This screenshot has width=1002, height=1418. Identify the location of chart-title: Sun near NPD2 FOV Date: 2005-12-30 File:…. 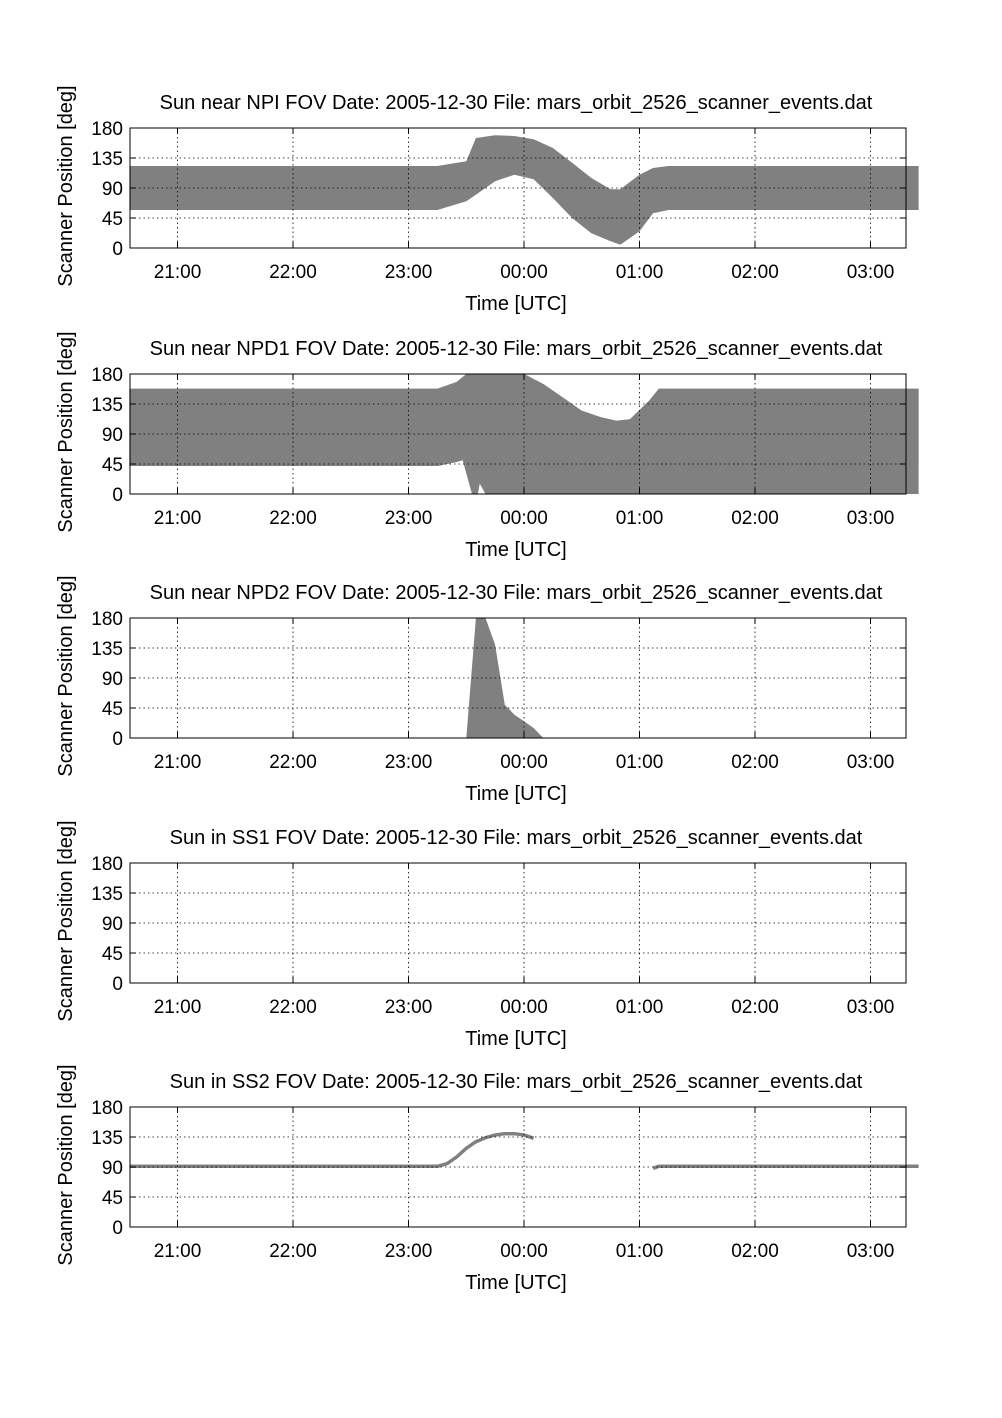
(516, 593).